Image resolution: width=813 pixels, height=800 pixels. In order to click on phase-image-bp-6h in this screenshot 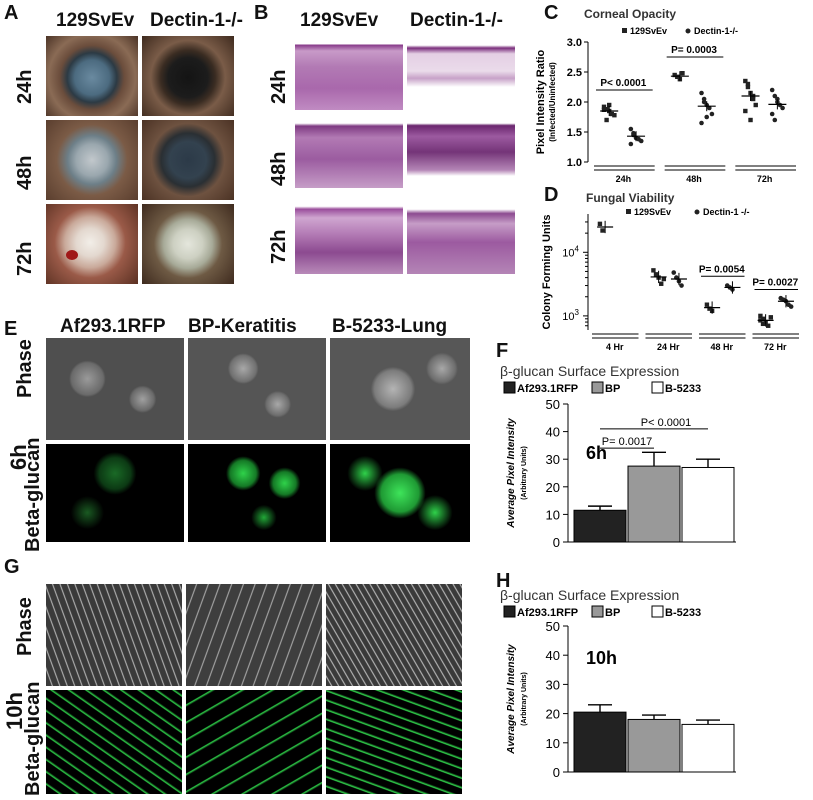, I will do `click(257, 389)`.